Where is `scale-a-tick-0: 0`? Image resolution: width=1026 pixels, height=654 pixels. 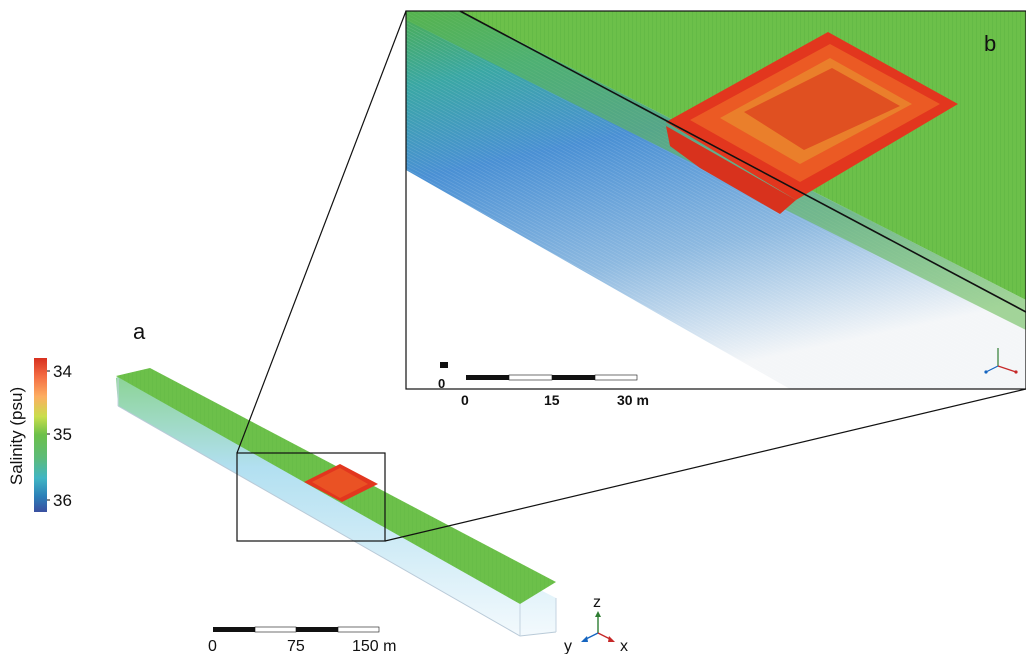 scale-a-tick-0: 0 is located at coordinates (212, 646).